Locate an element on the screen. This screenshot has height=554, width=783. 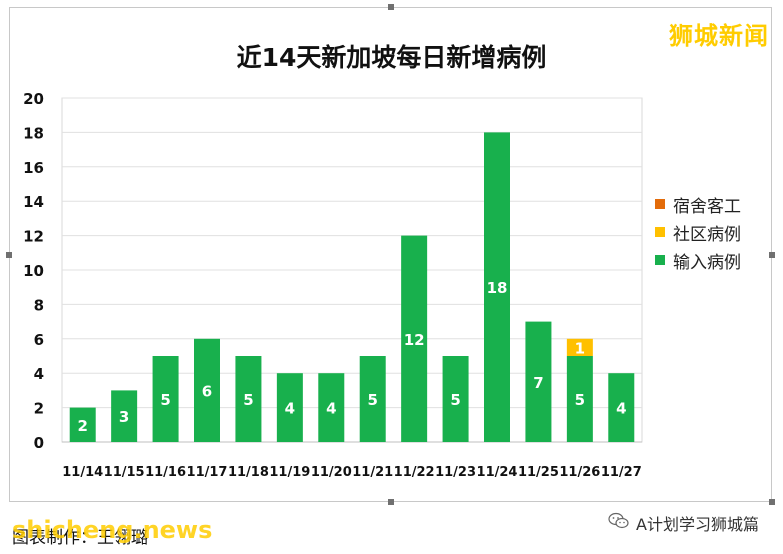
brand-watermark: shicheng.news is located at coordinates (112, 530).